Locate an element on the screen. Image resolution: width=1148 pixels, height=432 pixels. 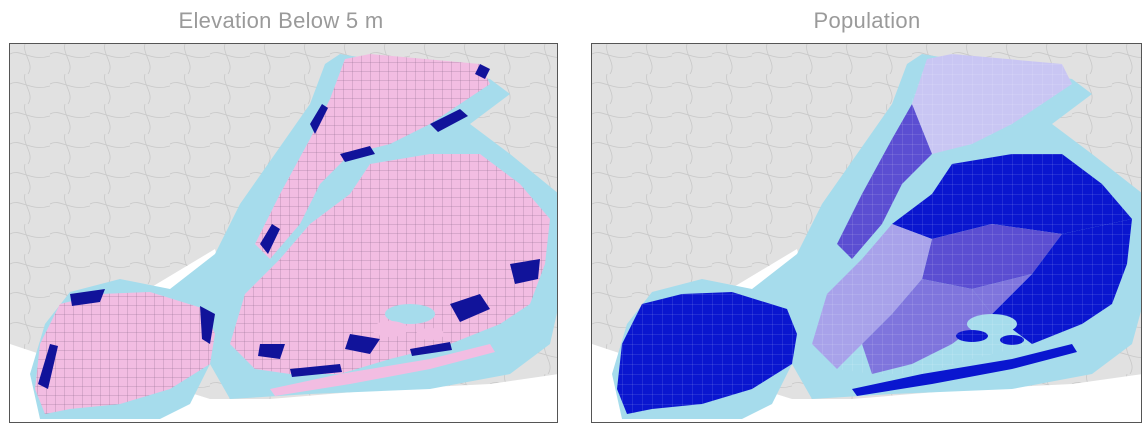
population-map-title: Population is located at coordinates (867, 20).